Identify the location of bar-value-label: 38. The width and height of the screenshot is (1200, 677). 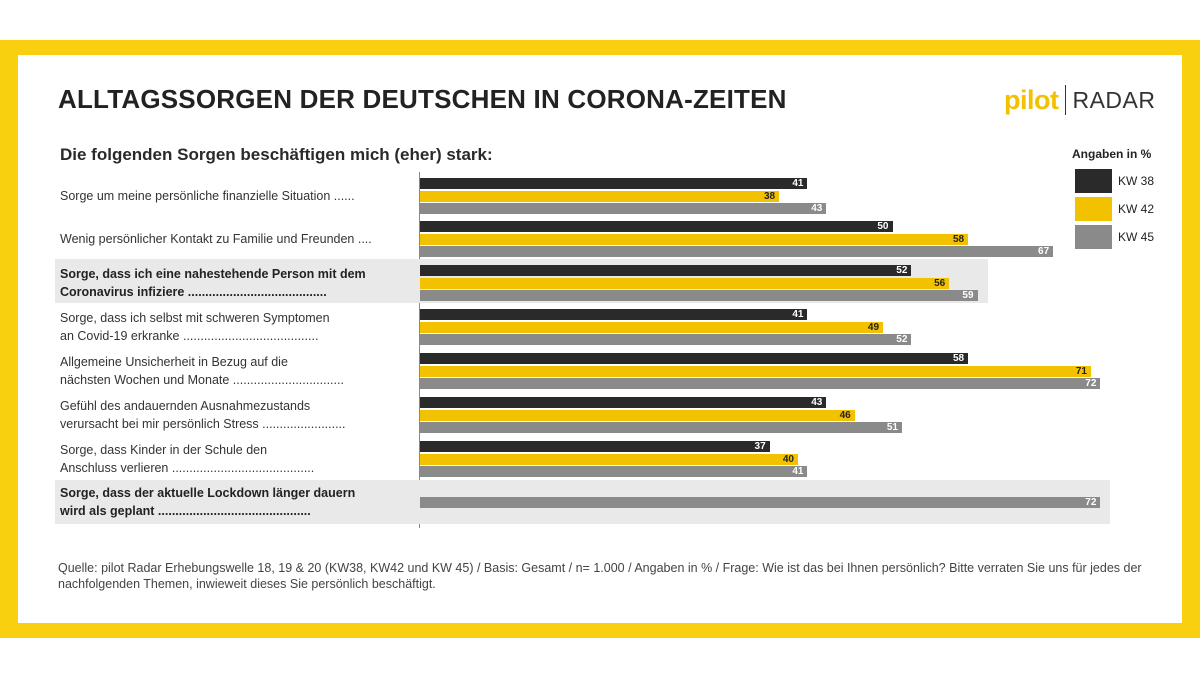
(769, 196).